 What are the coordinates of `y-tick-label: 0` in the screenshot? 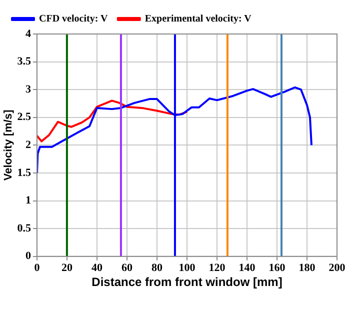 It's located at (28, 256).